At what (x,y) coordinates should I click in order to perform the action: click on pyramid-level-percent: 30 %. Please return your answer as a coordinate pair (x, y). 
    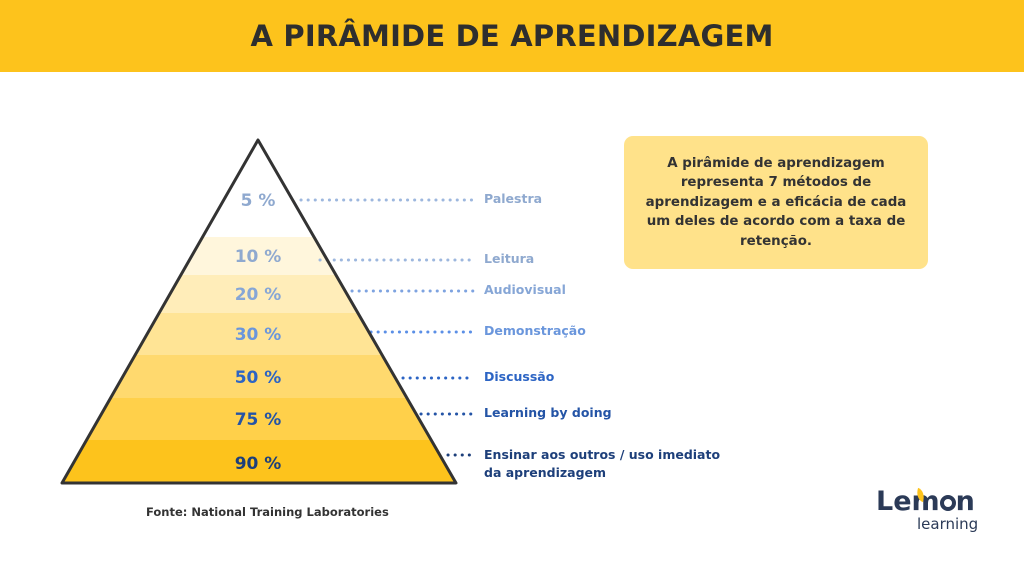
    Looking at the image, I should click on (258, 335).